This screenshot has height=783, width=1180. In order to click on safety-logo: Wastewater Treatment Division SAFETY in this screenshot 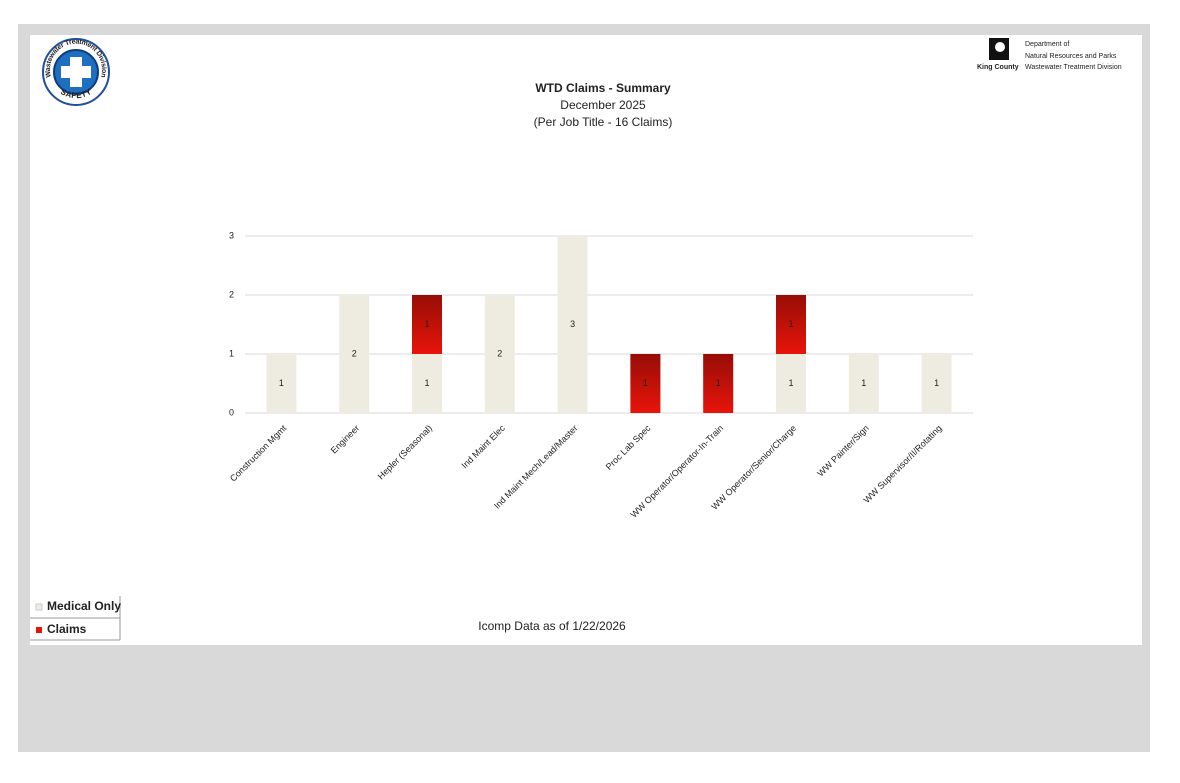, I will do `click(76, 72)`.